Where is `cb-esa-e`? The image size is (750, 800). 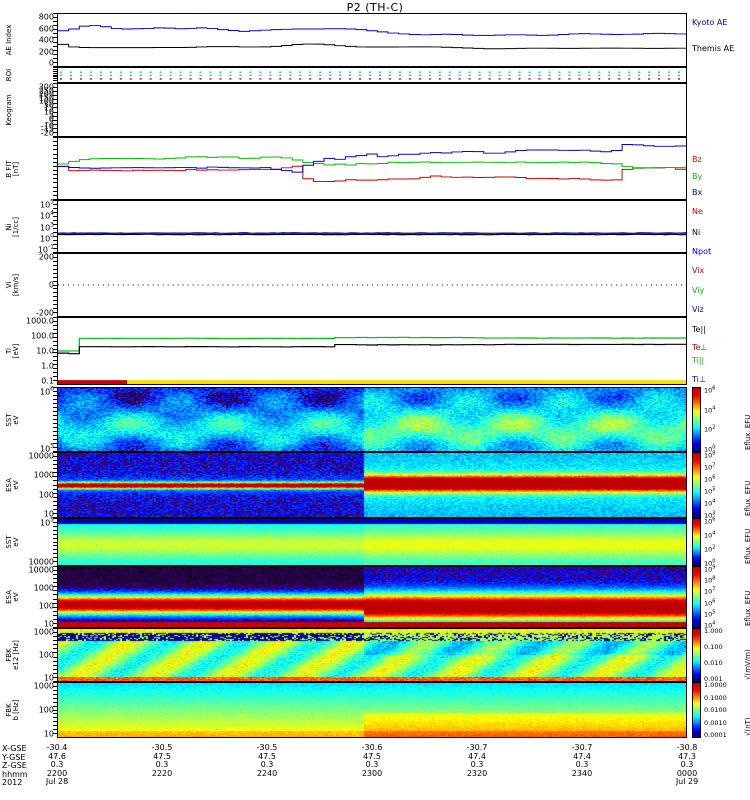 cb-esa-e is located at coordinates (696, 485).